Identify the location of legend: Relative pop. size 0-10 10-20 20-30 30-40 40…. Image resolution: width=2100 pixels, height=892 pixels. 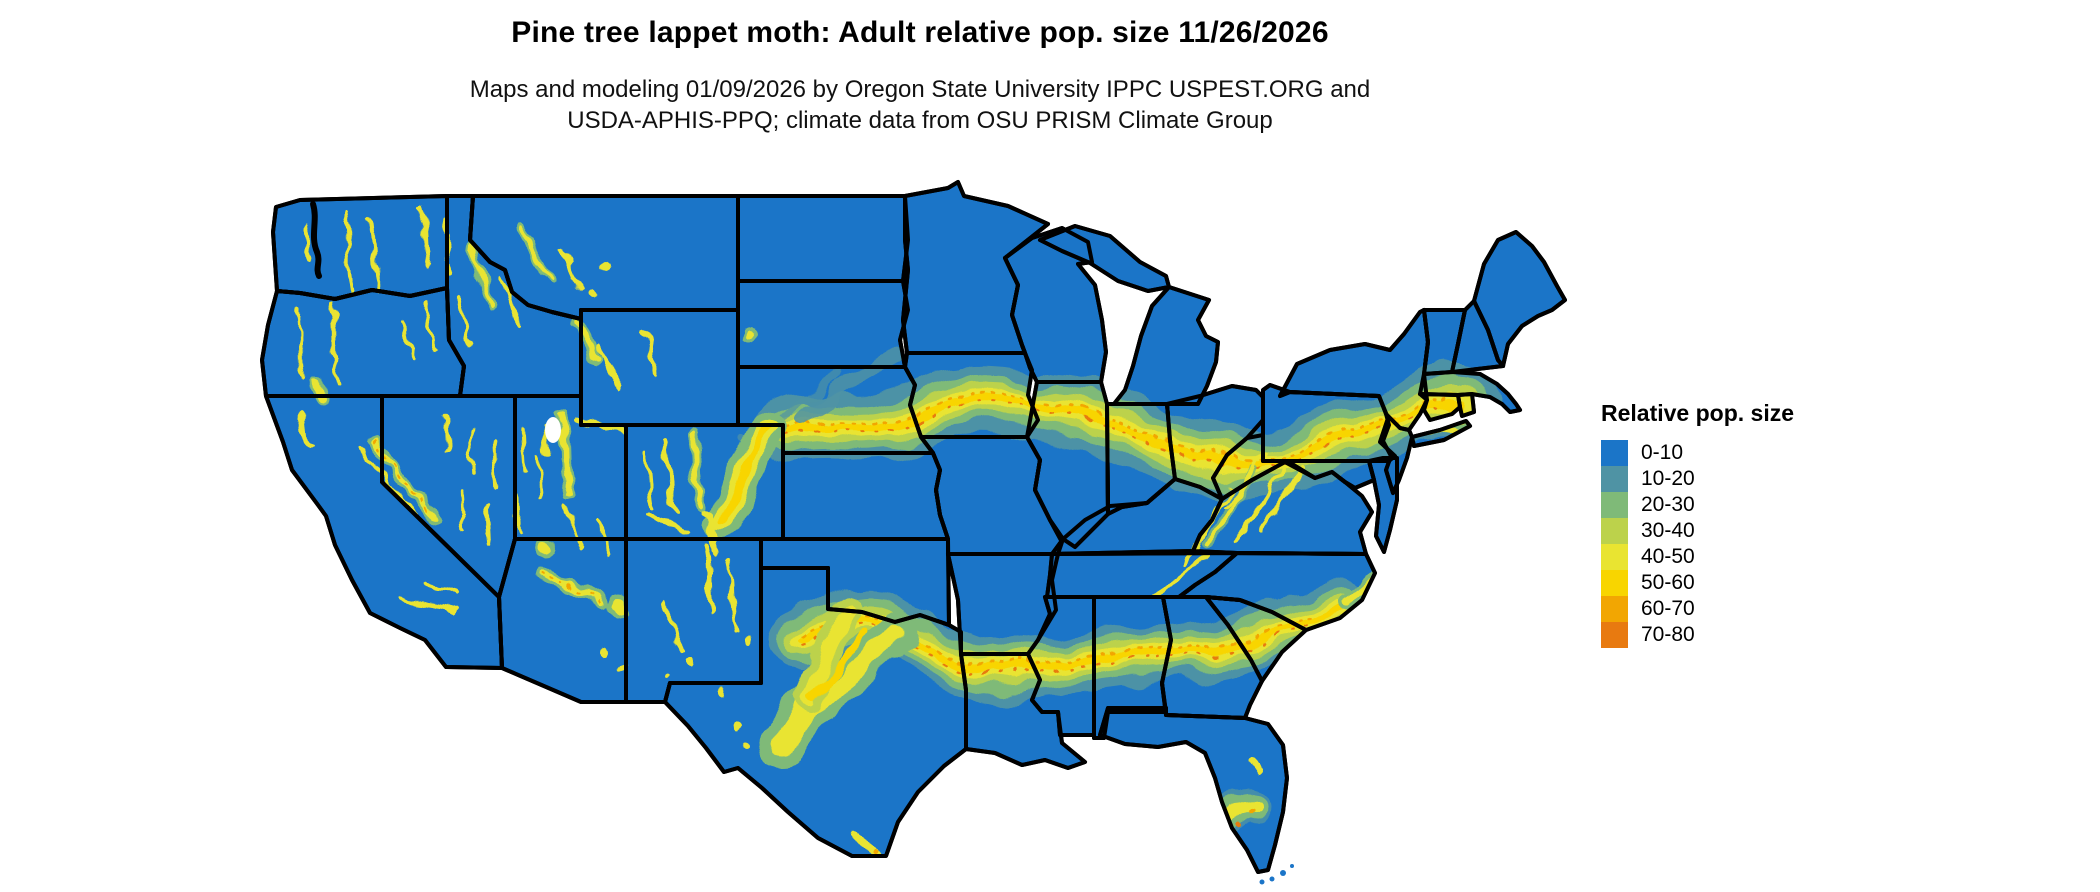
(1697, 524).